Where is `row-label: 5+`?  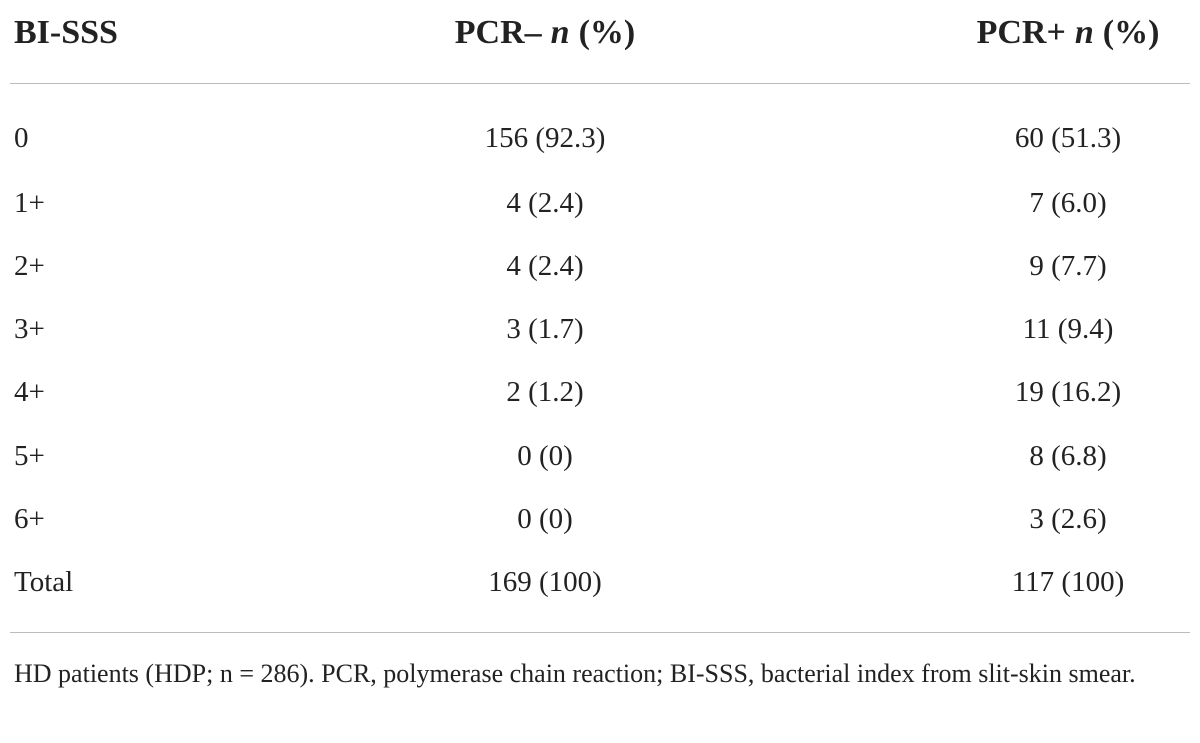 row-label: 5+ is located at coordinates (29, 456).